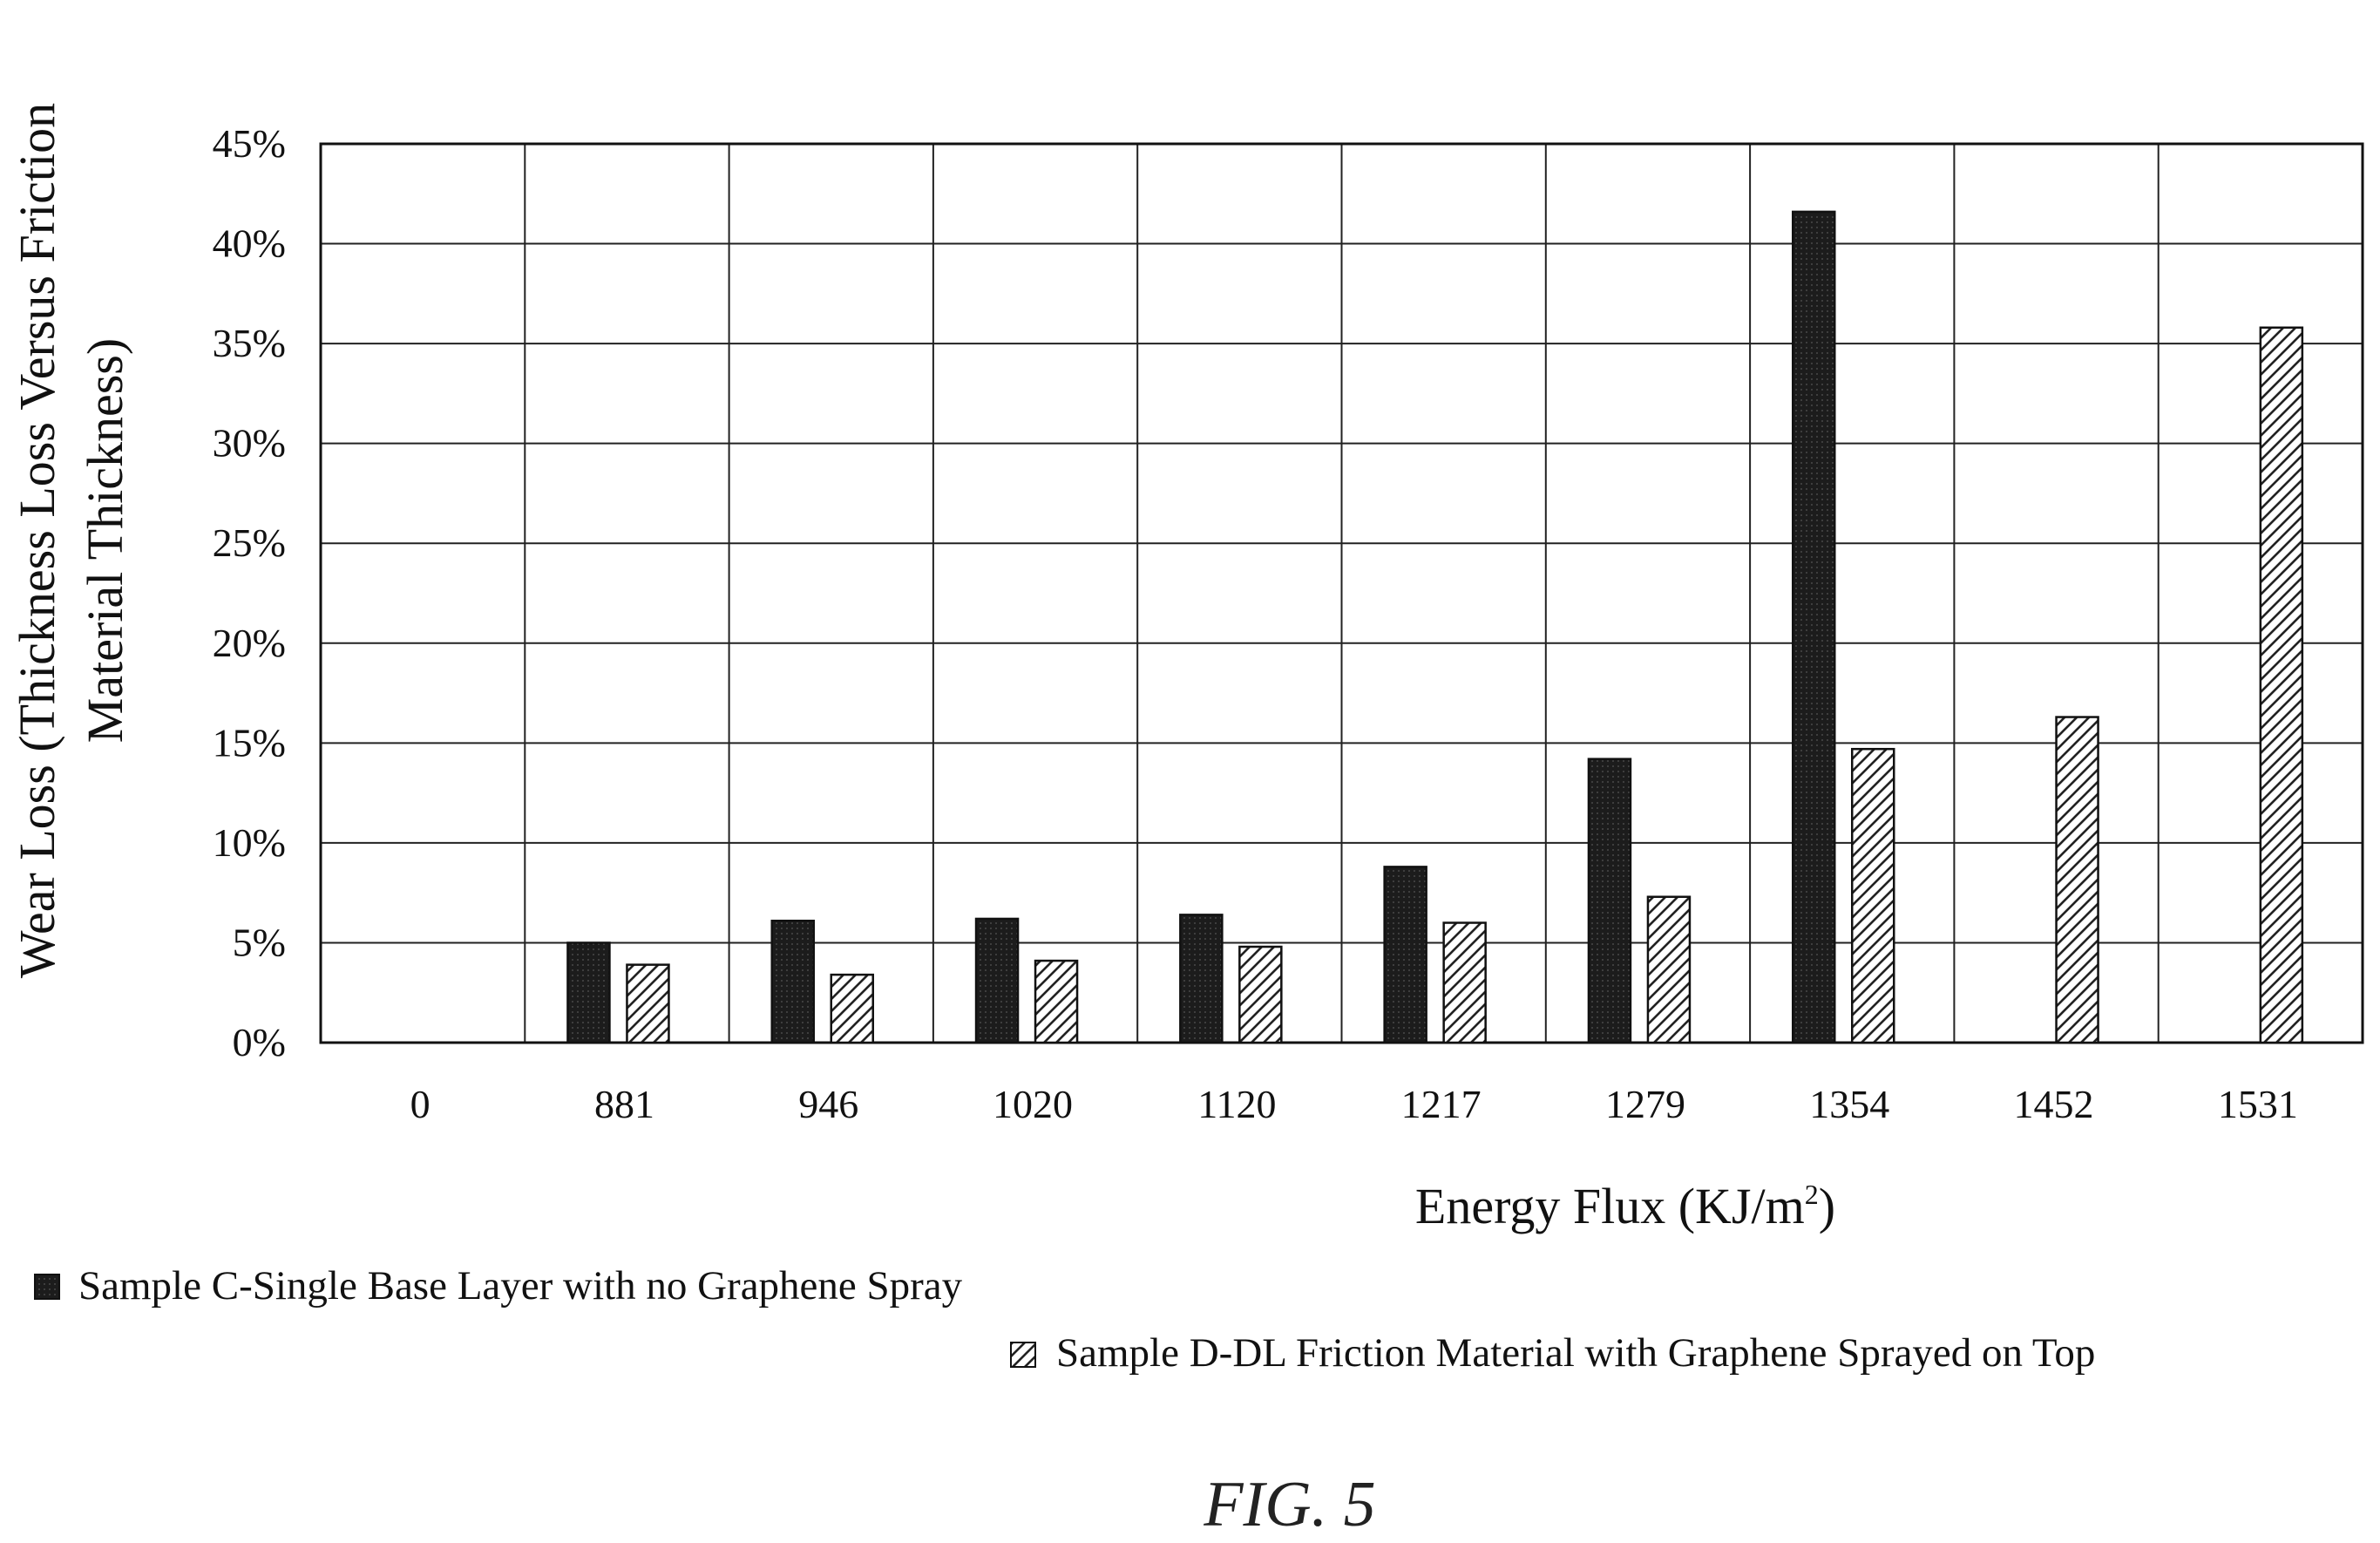  What do you see at coordinates (249, 343) in the screenshot?
I see `y-tick-label: 35%` at bounding box center [249, 343].